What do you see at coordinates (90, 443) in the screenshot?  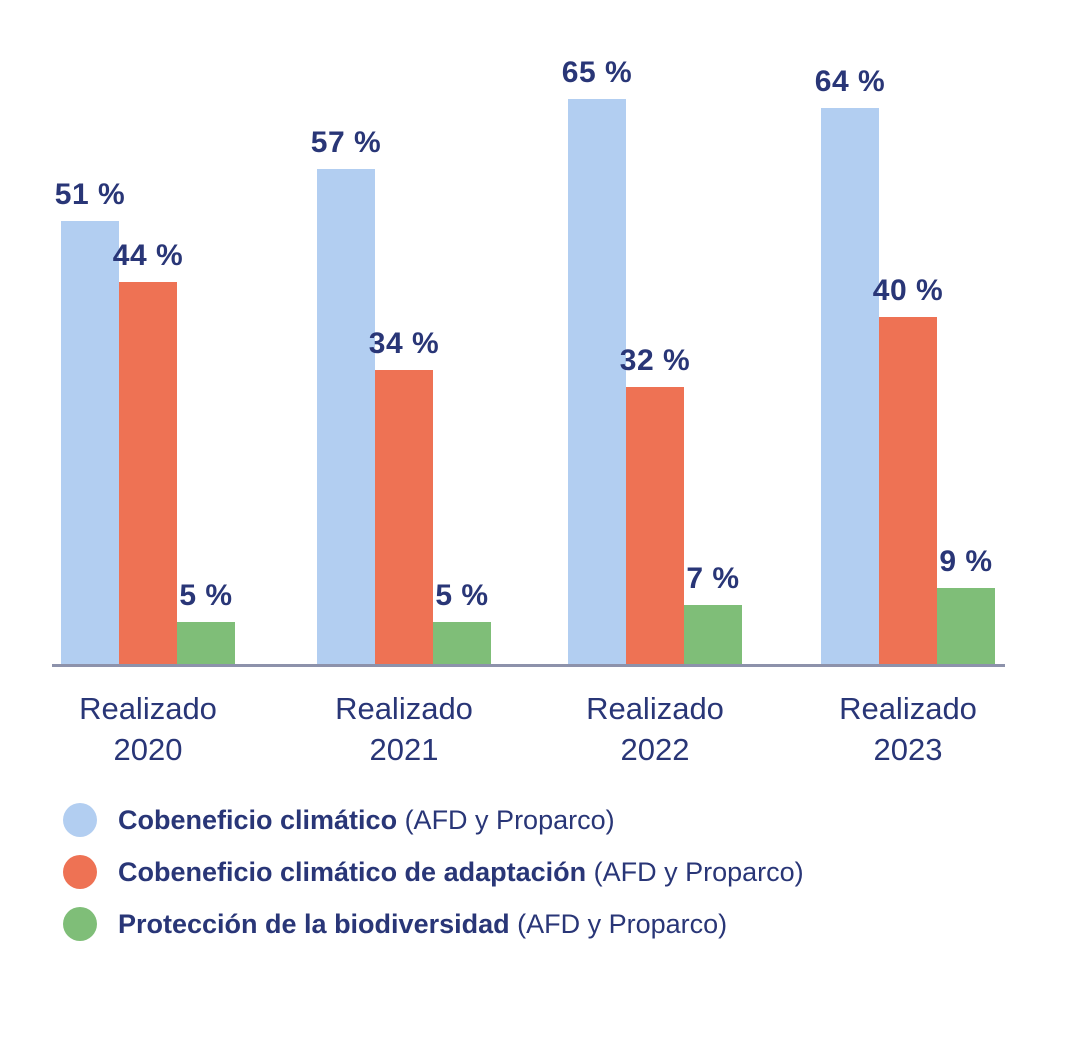 I see `bar-cobeneficio-climatico-2020` at bounding box center [90, 443].